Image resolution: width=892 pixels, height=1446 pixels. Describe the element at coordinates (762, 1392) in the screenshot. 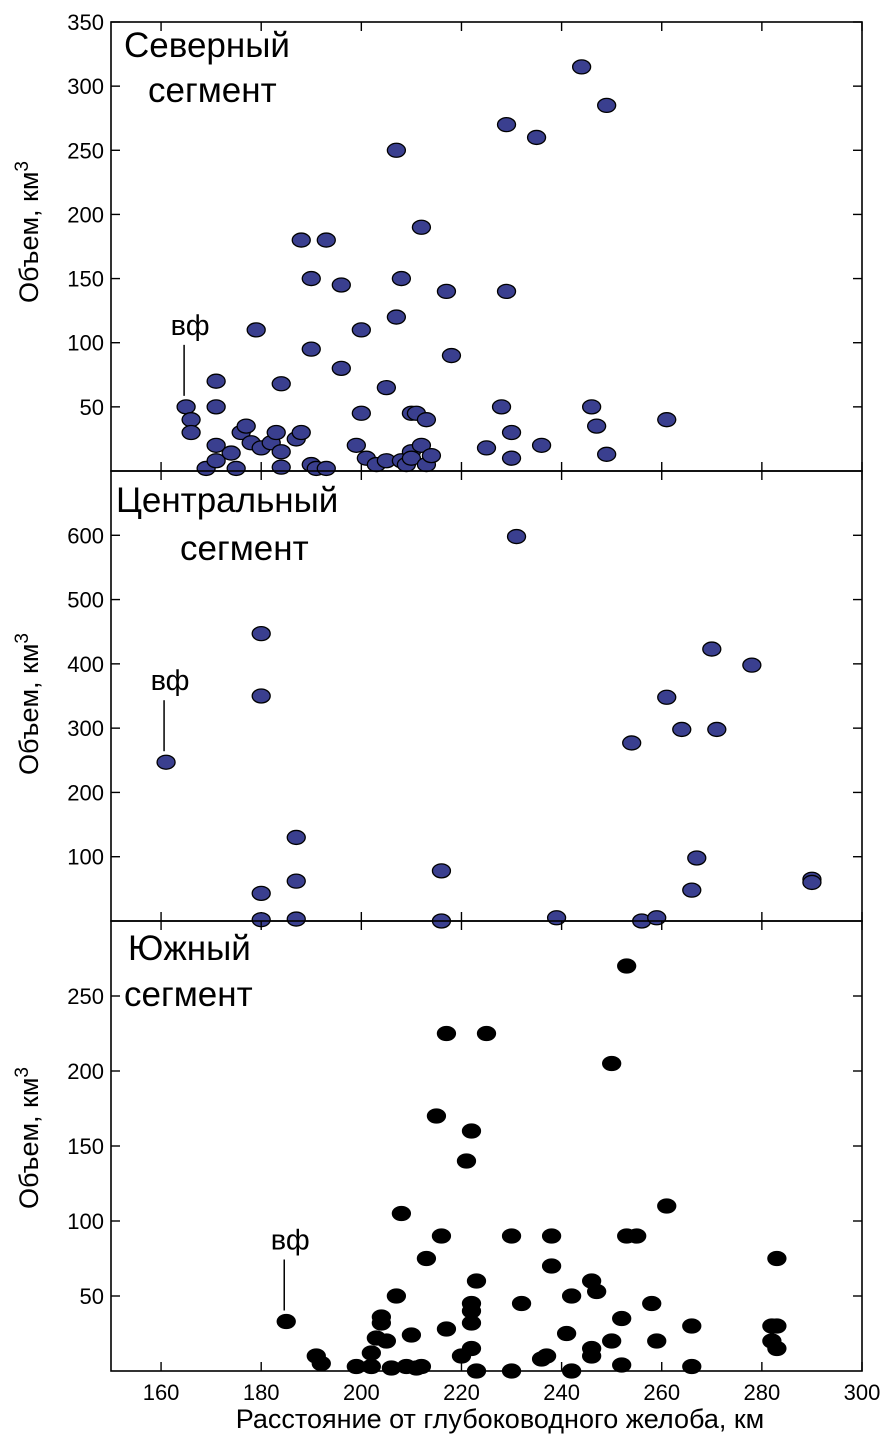

I see `x-tick-label: 280` at that location.